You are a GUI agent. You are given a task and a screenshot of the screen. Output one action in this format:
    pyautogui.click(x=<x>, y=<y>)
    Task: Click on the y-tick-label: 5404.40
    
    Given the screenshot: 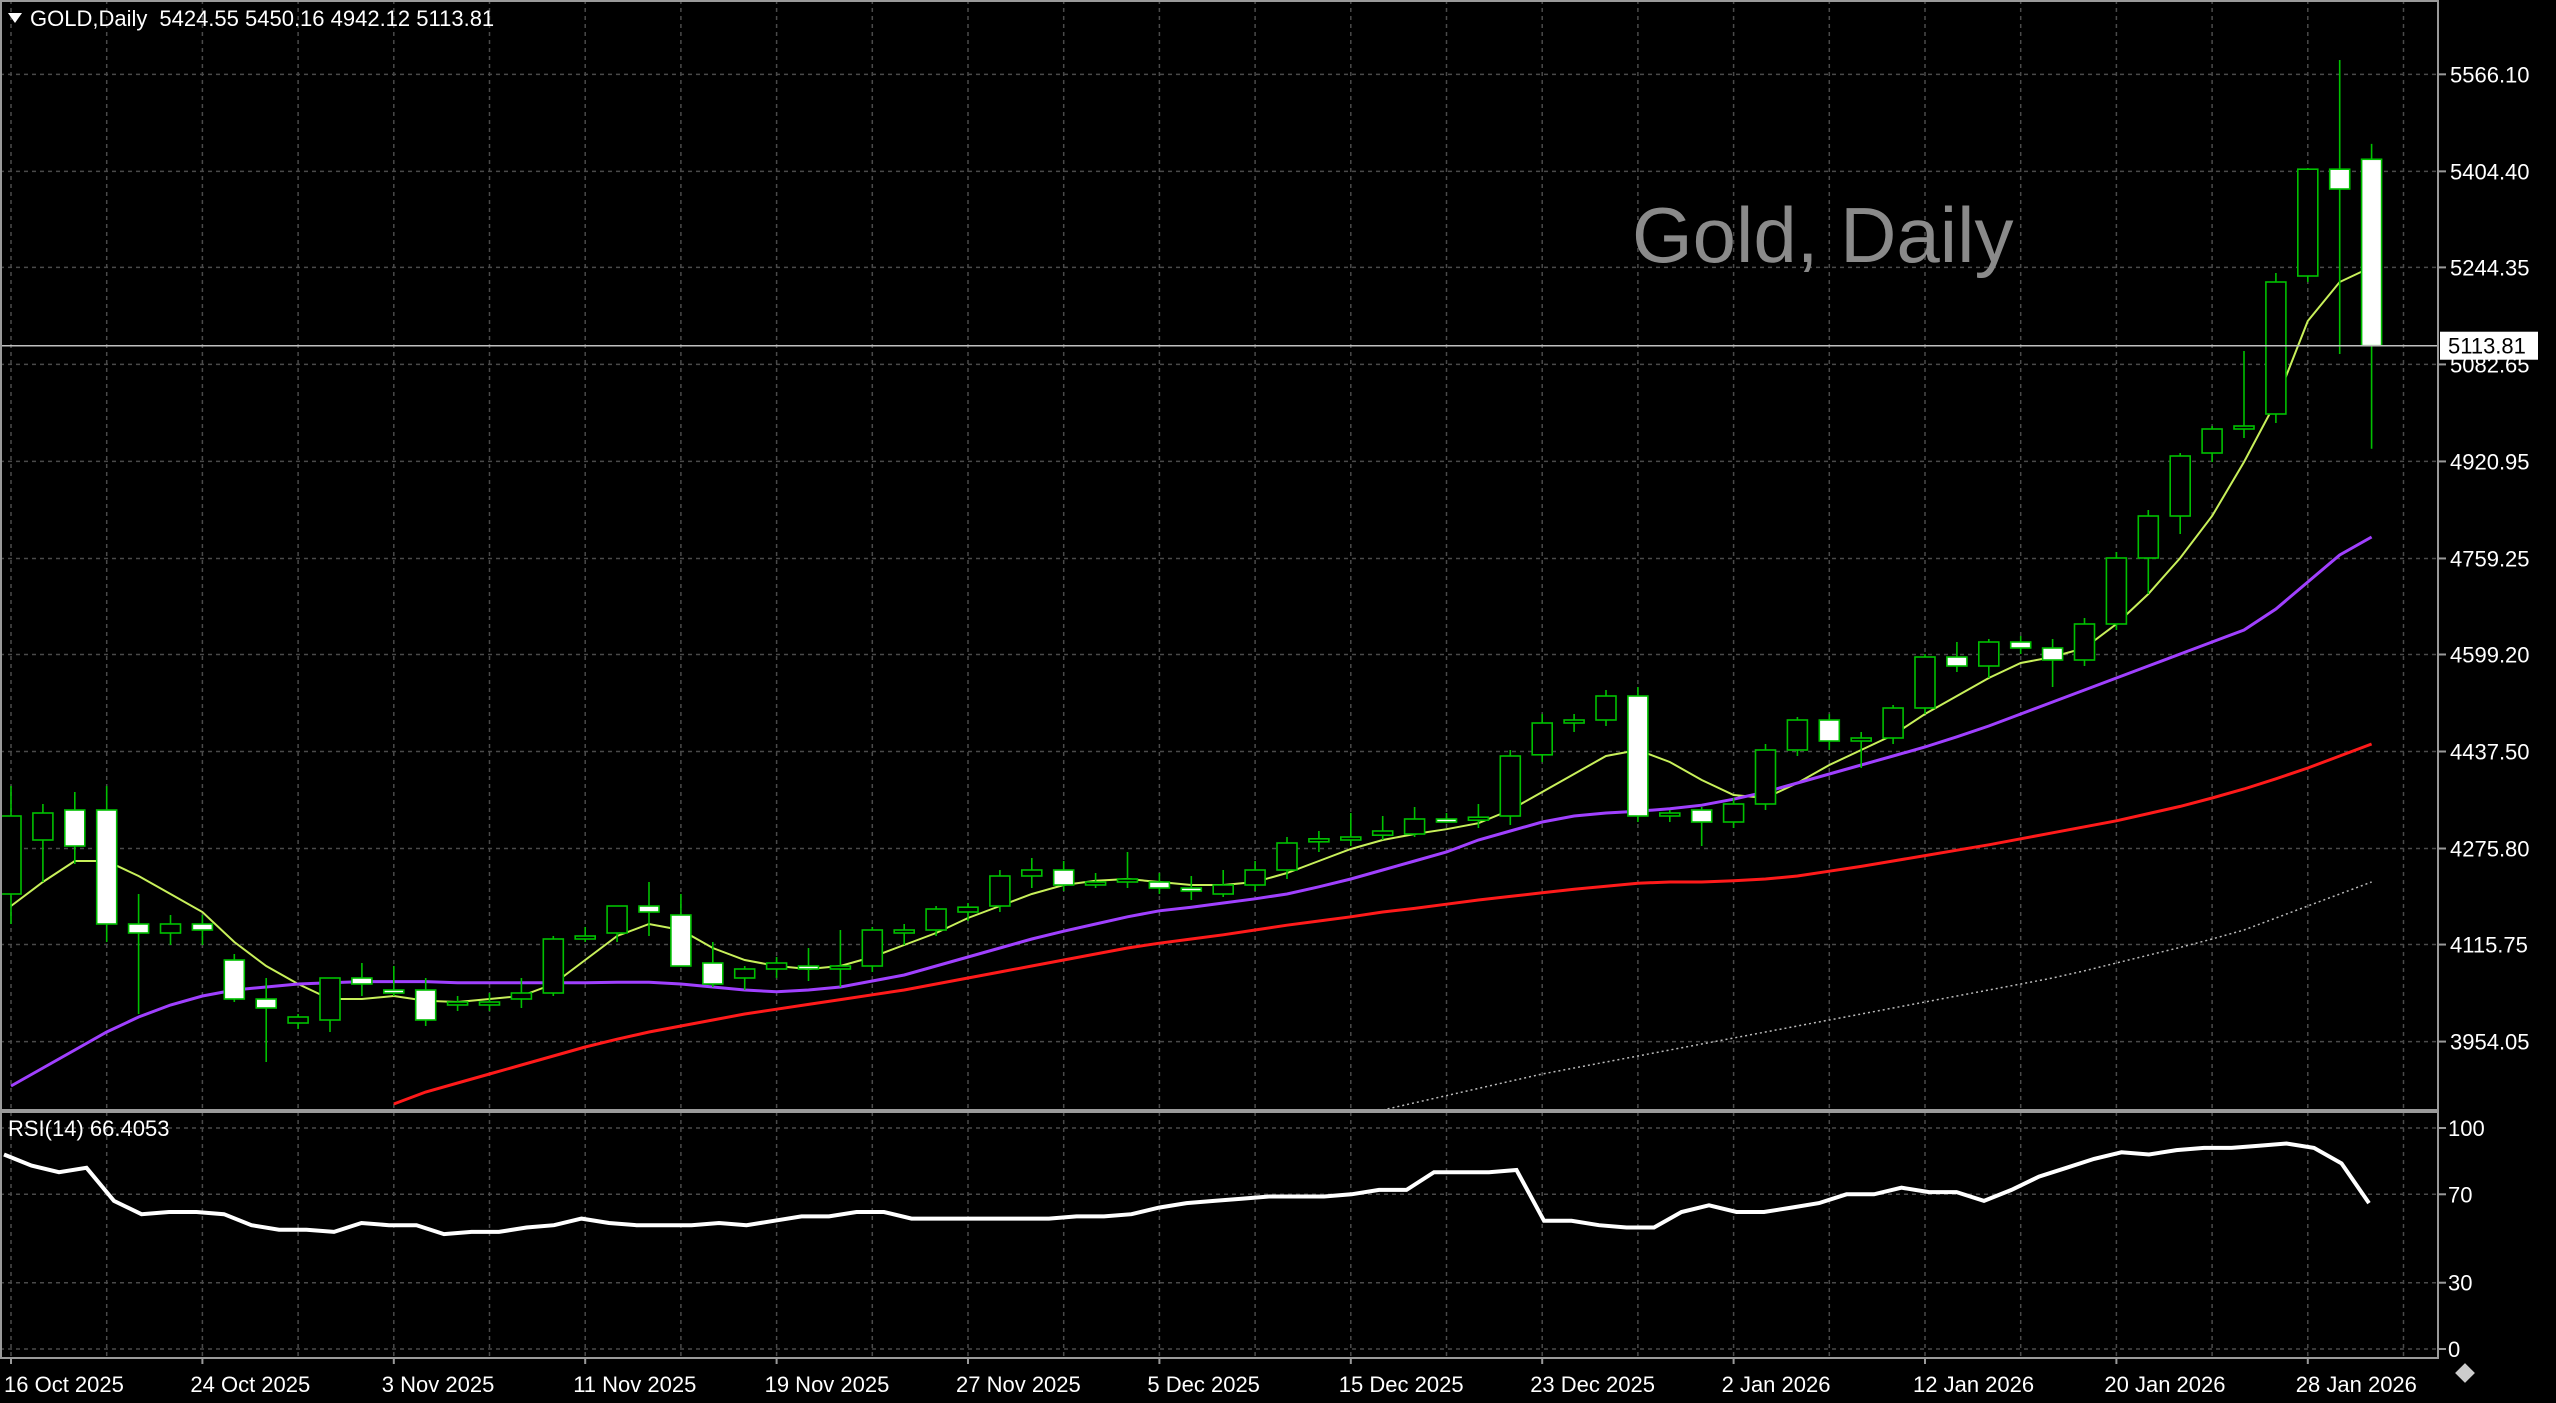 What is the action you would take?
    pyautogui.click(x=2490, y=171)
    